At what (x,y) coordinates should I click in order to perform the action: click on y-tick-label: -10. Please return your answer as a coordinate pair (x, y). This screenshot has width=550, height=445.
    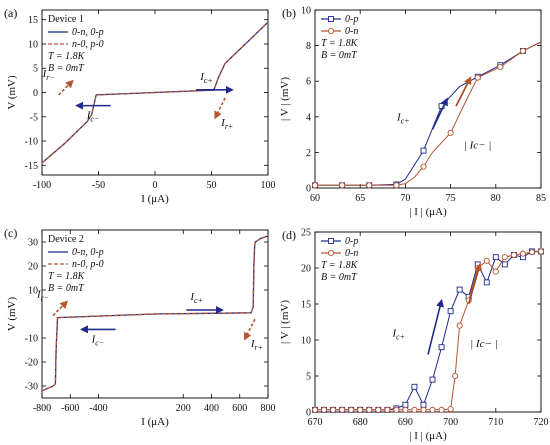
    Looking at the image, I should click on (31, 142).